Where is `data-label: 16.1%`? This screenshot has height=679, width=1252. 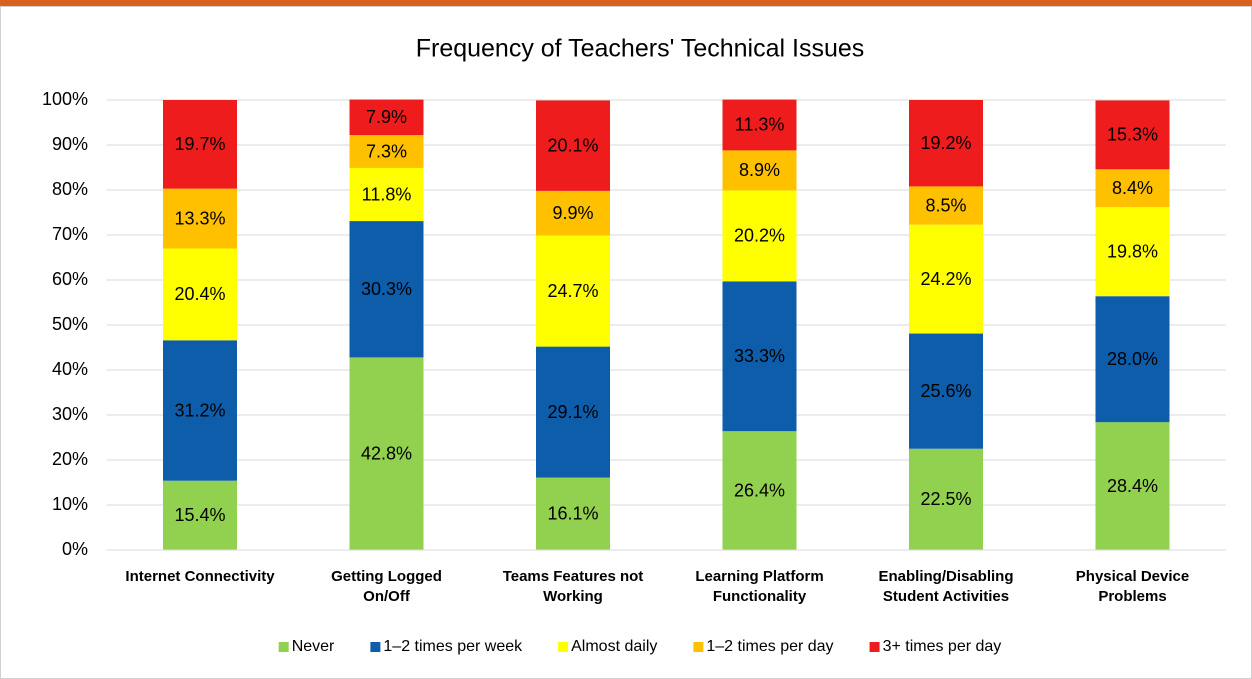
data-label: 16.1% is located at coordinates (572, 514).